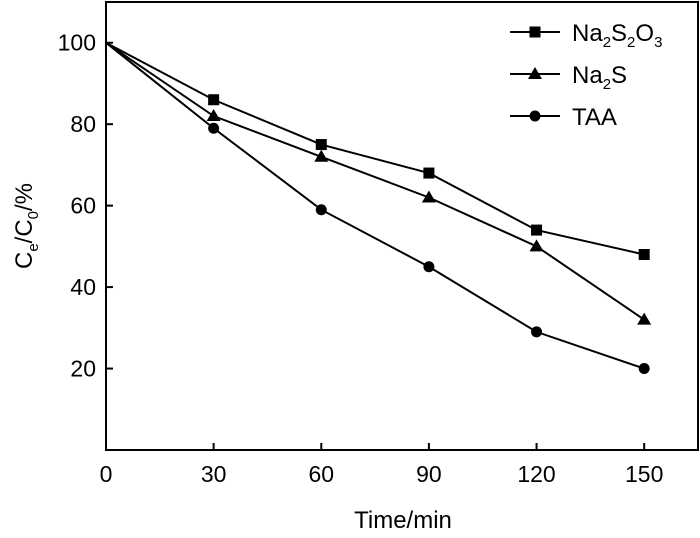 The image size is (700, 538). Describe the element at coordinates (33, 215) in the screenshot. I see `y-title-sub2: 0` at that location.